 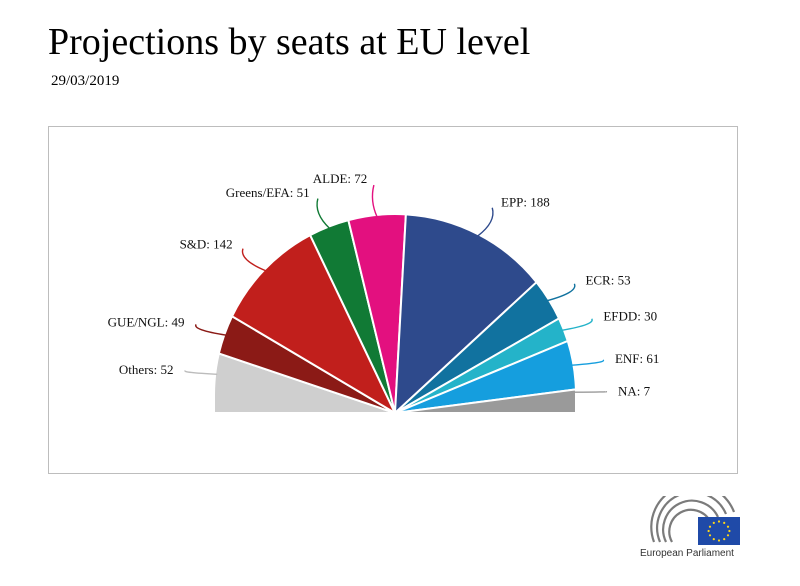 I want to click on connector-epp, so click(x=485, y=222).